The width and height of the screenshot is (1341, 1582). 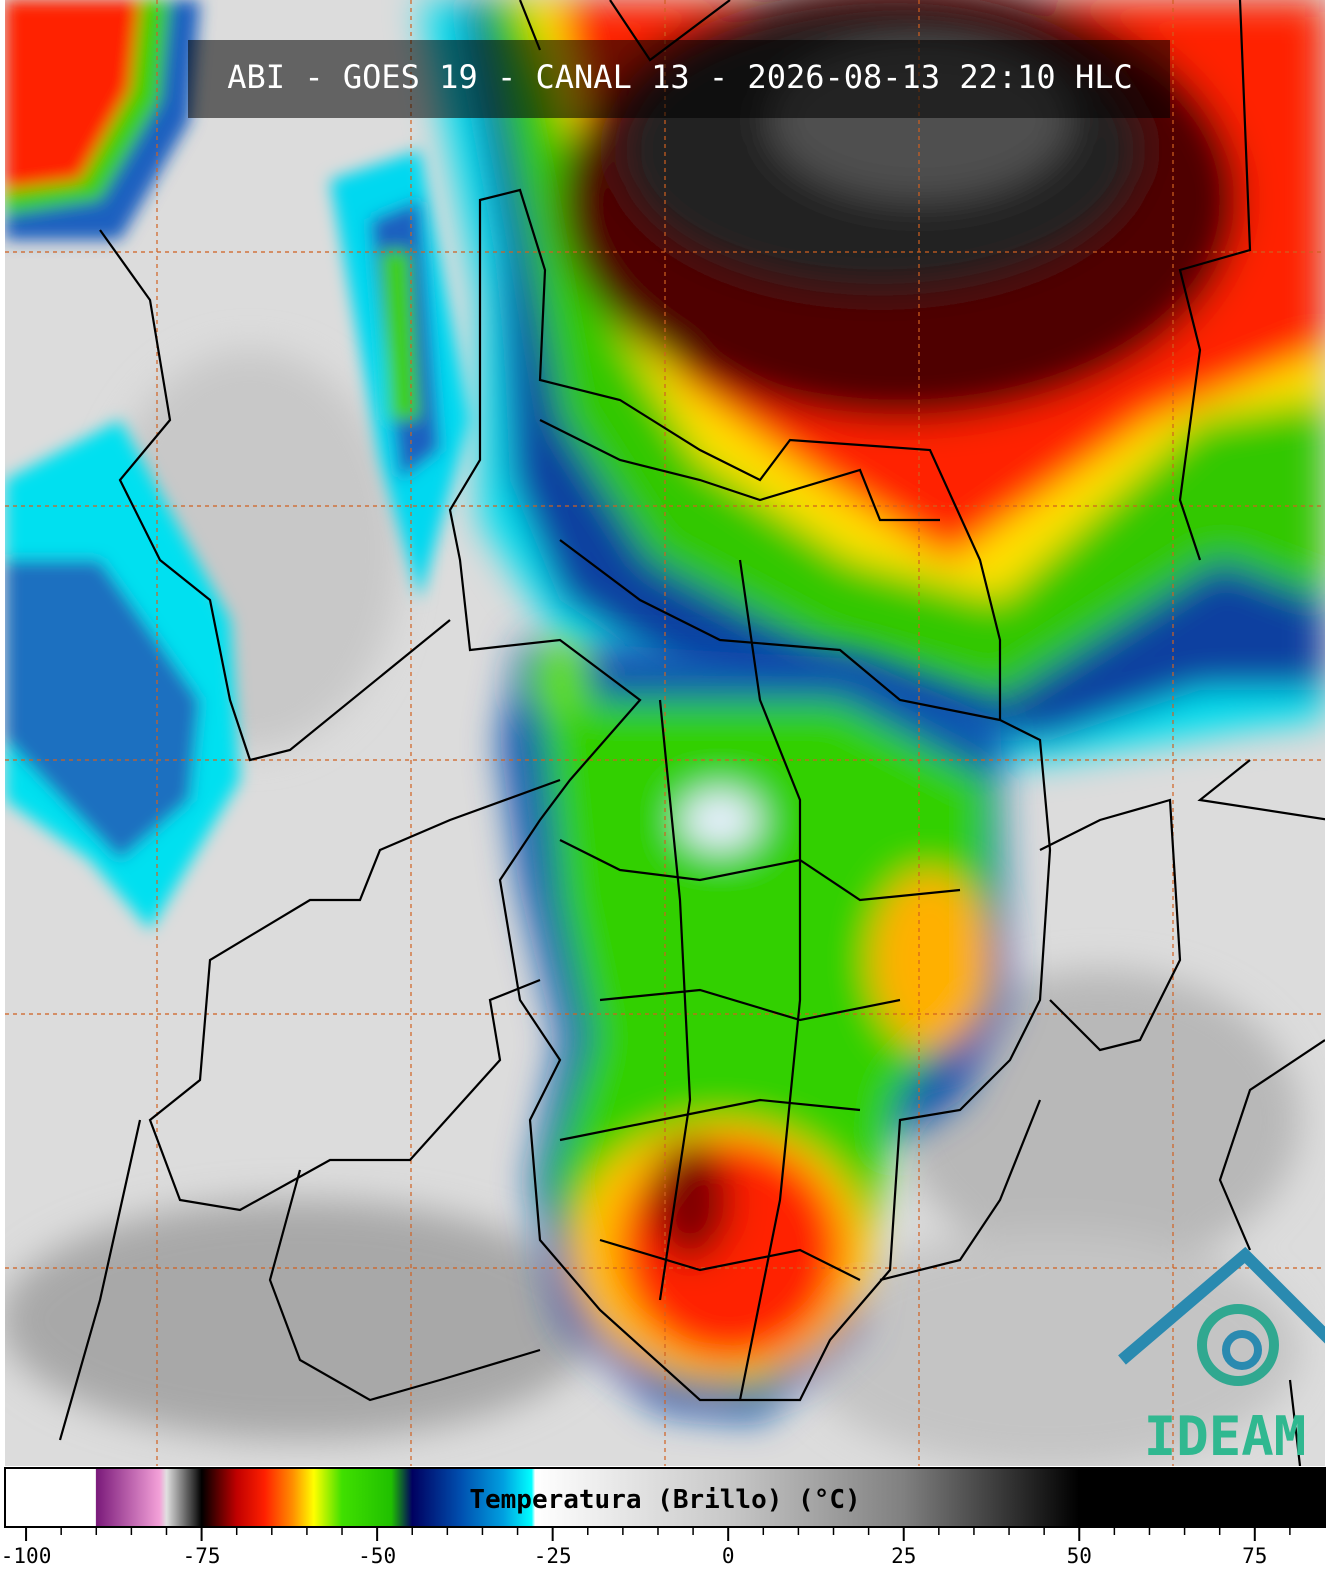 I want to click on colorbar-gradient, so click(x=665, y=1497).